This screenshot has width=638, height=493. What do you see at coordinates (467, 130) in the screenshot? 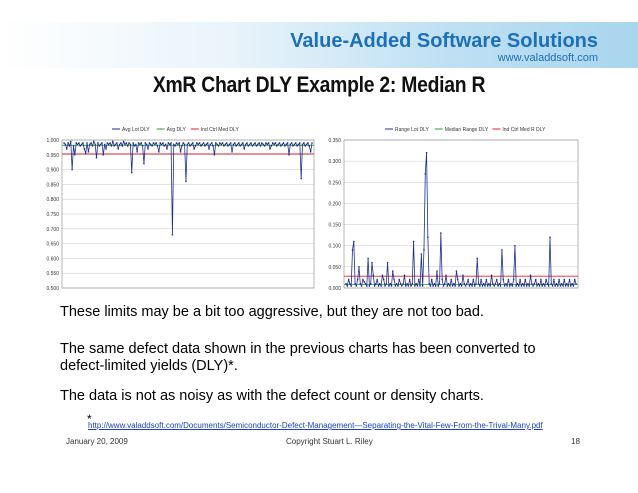
I see `legend-label: Median Range DLY` at bounding box center [467, 130].